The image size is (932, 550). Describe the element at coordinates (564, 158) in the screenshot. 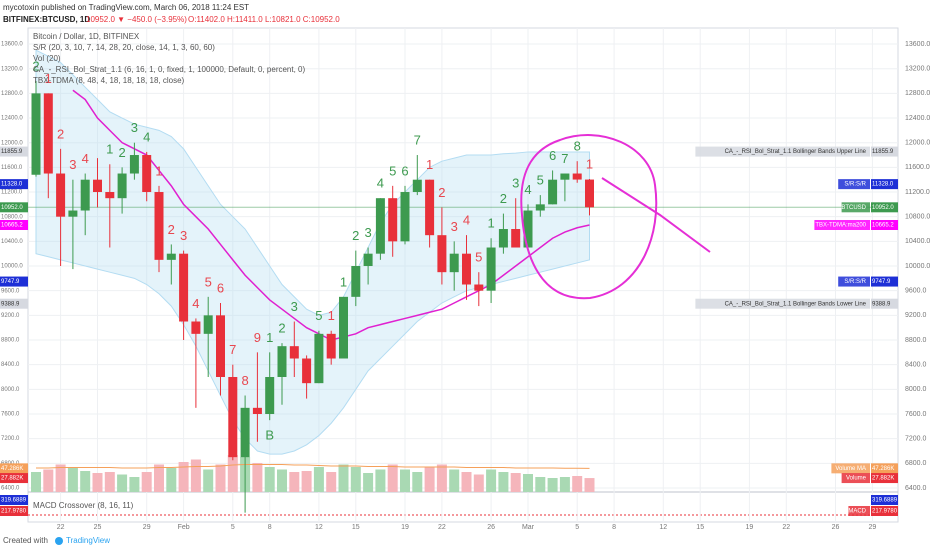

I see `td-label: 7` at that location.